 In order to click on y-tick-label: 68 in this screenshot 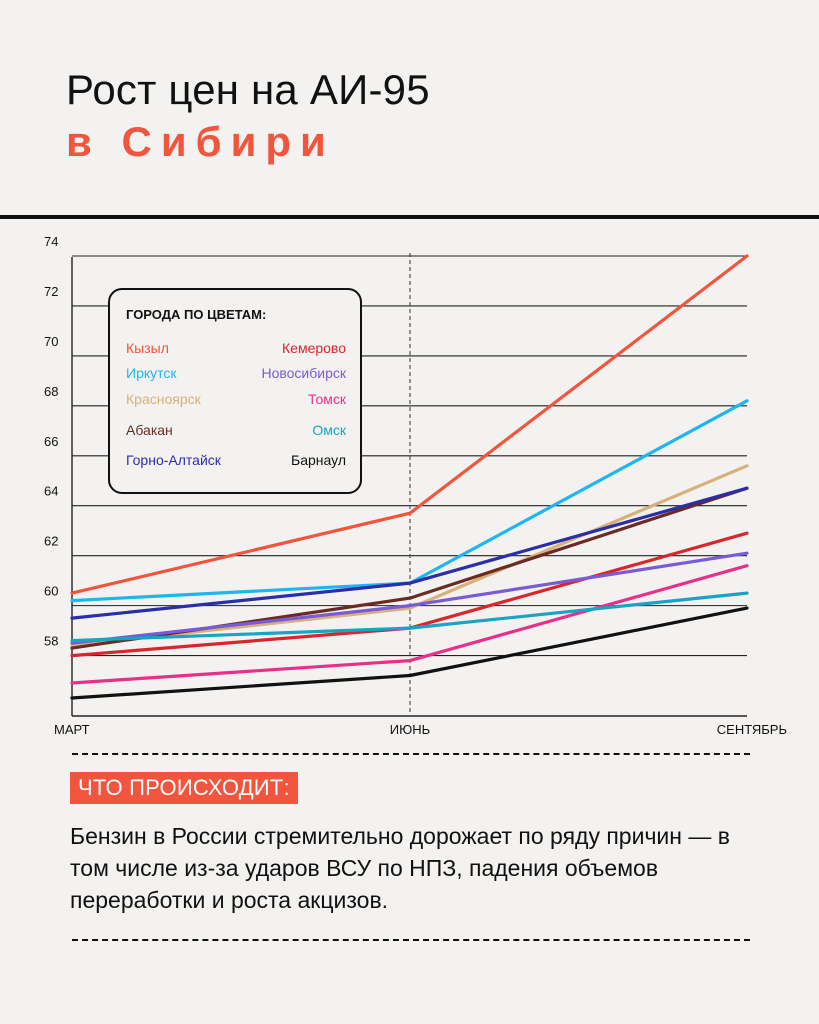, I will do `click(51, 391)`.